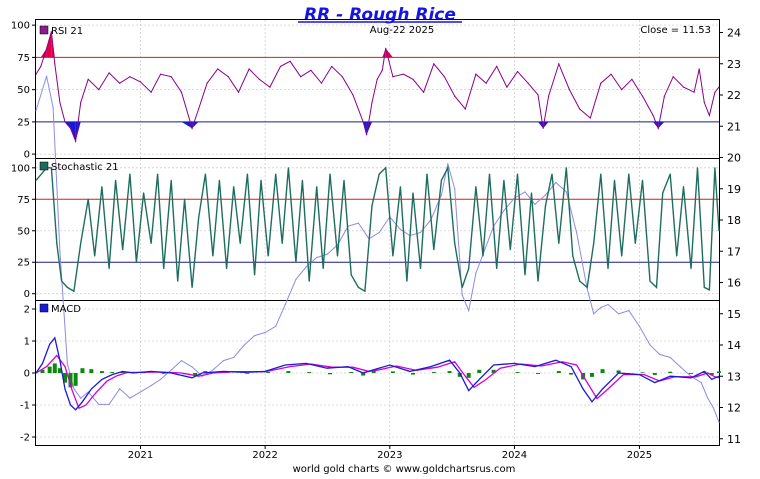 The image size is (760, 479). I want to click on y-tick-label: 50, so click(23, 231).